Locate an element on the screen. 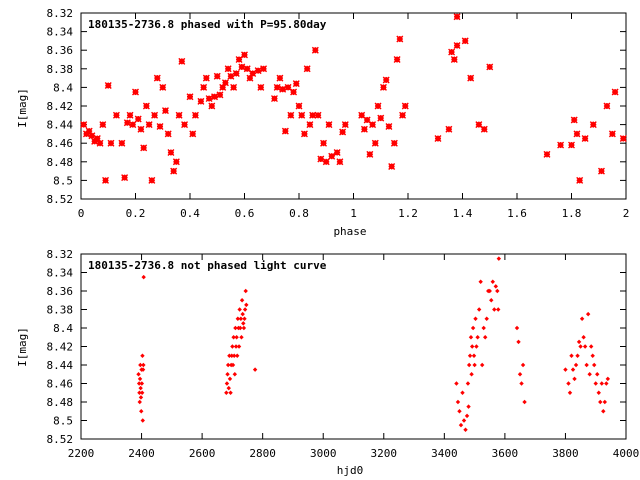 The image size is (640, 480). x-tick-label: 1.4 is located at coordinates (463, 213).